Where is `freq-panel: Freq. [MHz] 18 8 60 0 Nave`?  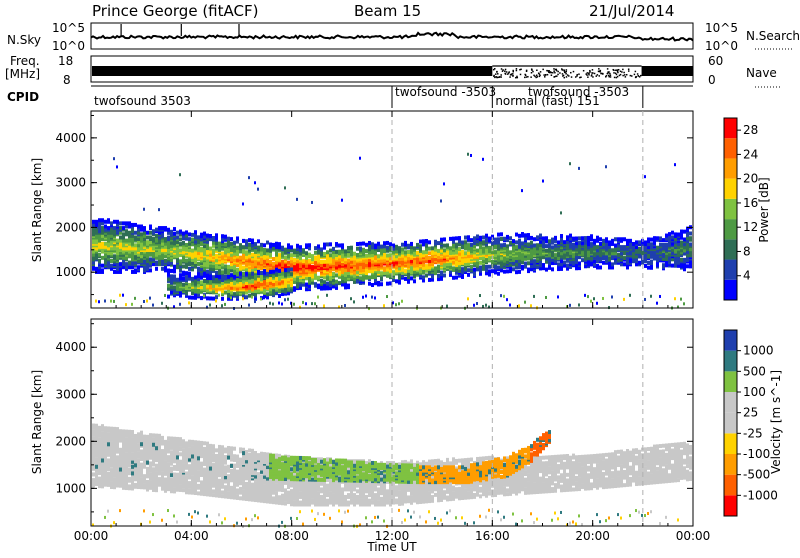 freq-panel: Freq. [MHz] 18 8 60 0 Nave is located at coordinates (392, 70).